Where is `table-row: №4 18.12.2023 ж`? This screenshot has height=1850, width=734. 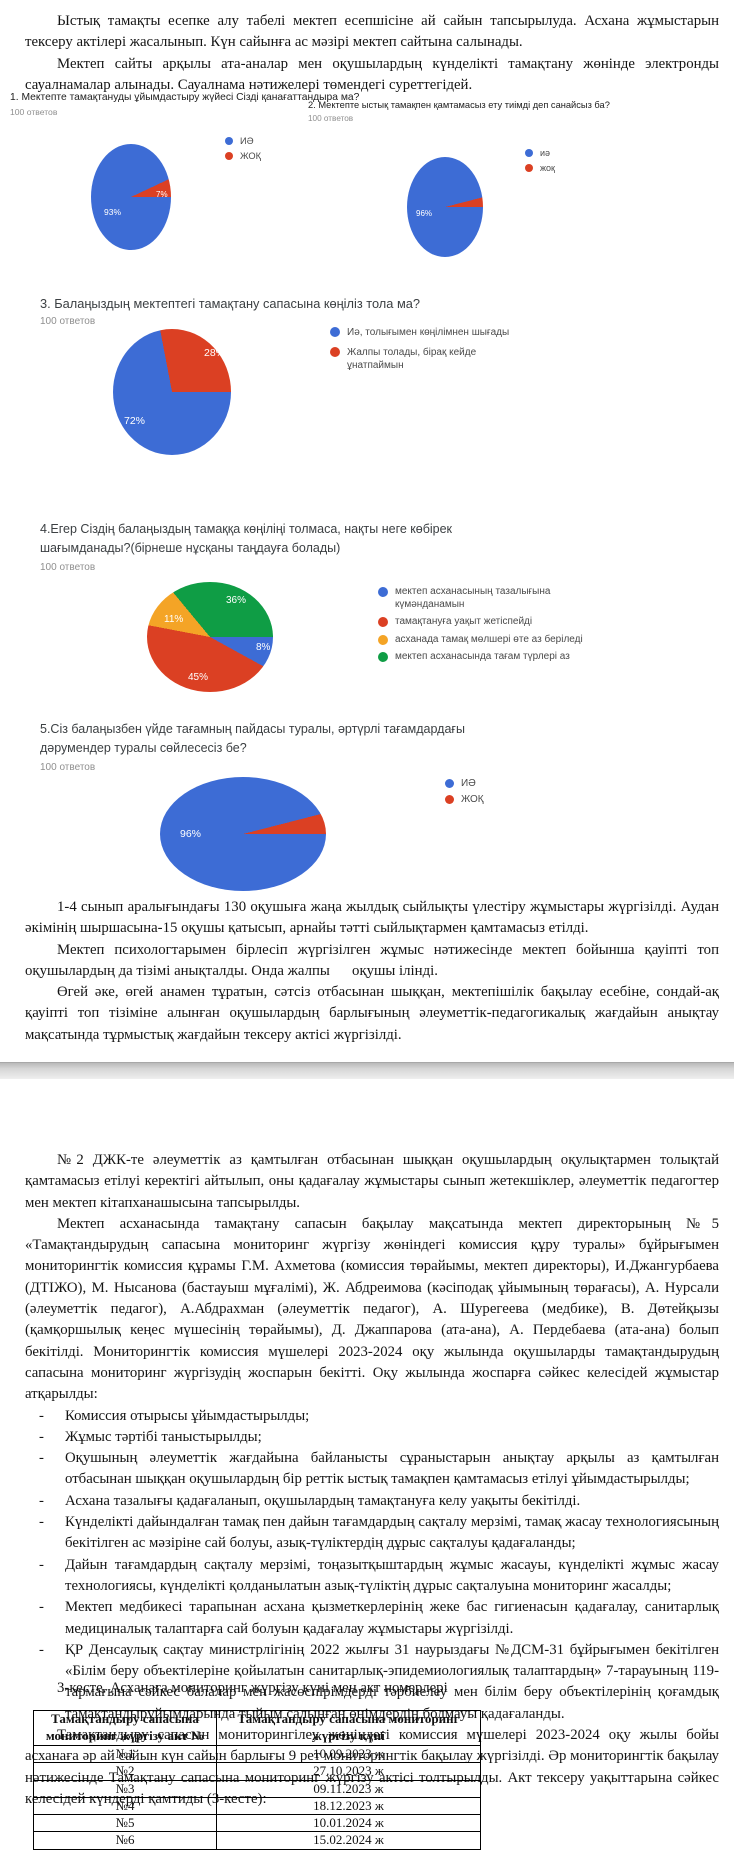
table-row: №4 18.12.2023 ж is located at coordinates (257, 1806).